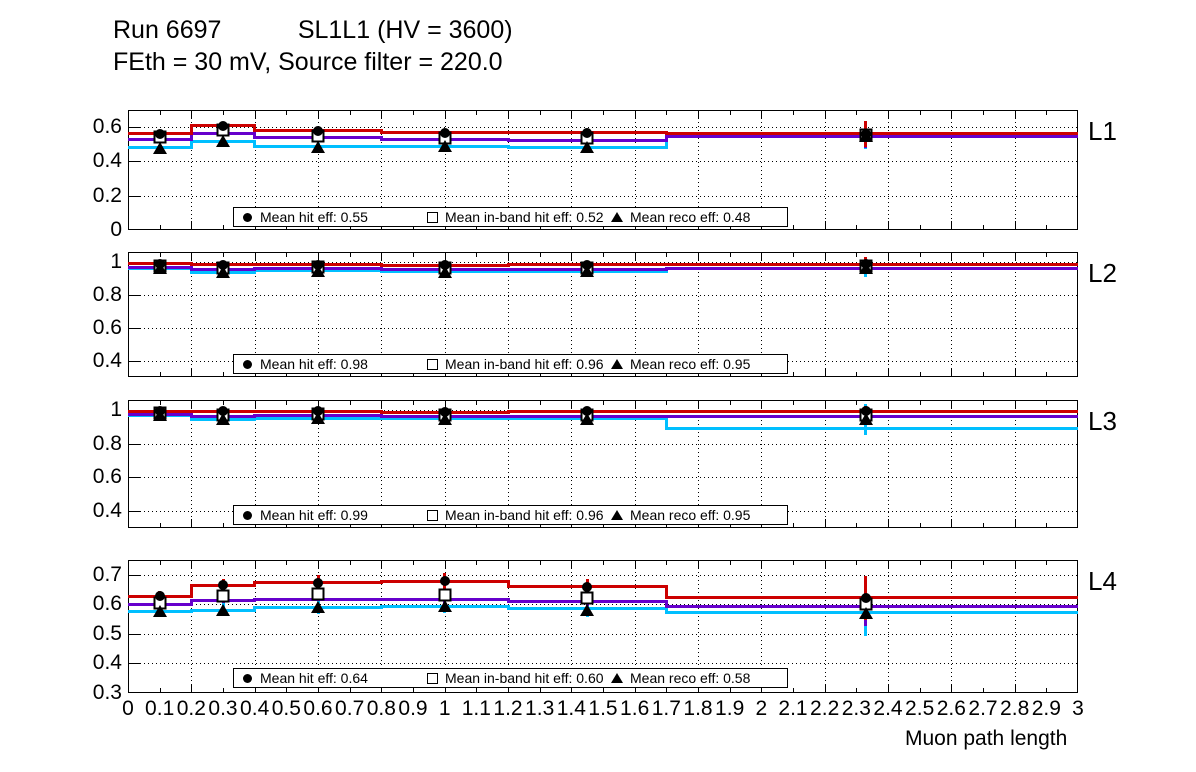 The image size is (1196, 772). What do you see at coordinates (381, 708) in the screenshot?
I see `x-tick-label: 0.8` at bounding box center [381, 708].